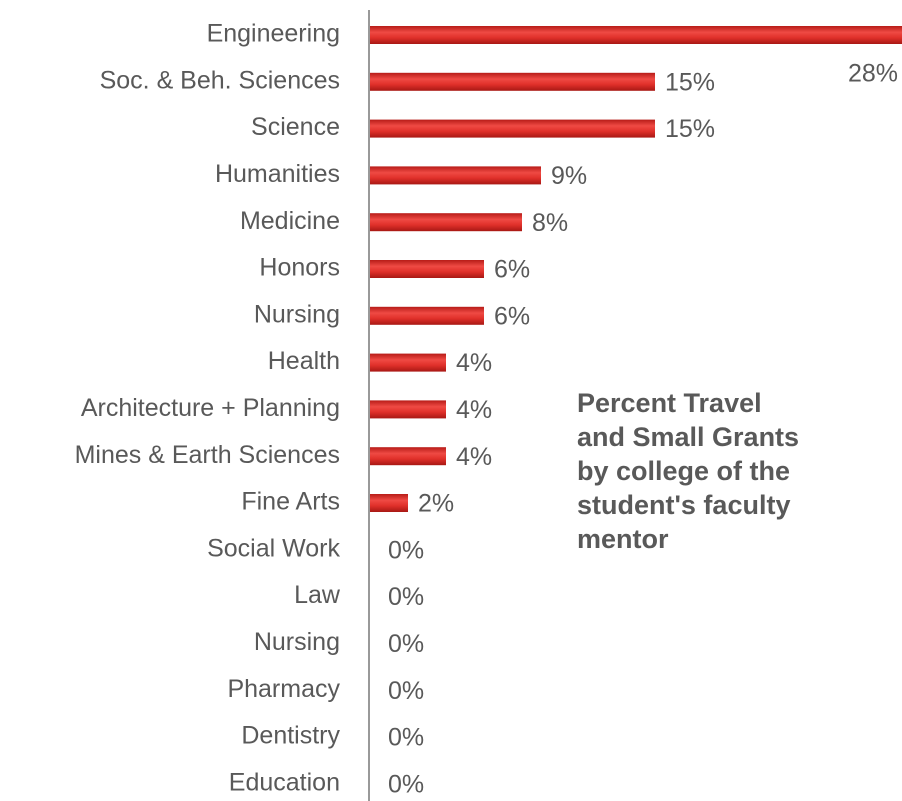 The image size is (902, 801). Describe the element at coordinates (873, 74) in the screenshot. I see `data-label: 28%` at that location.